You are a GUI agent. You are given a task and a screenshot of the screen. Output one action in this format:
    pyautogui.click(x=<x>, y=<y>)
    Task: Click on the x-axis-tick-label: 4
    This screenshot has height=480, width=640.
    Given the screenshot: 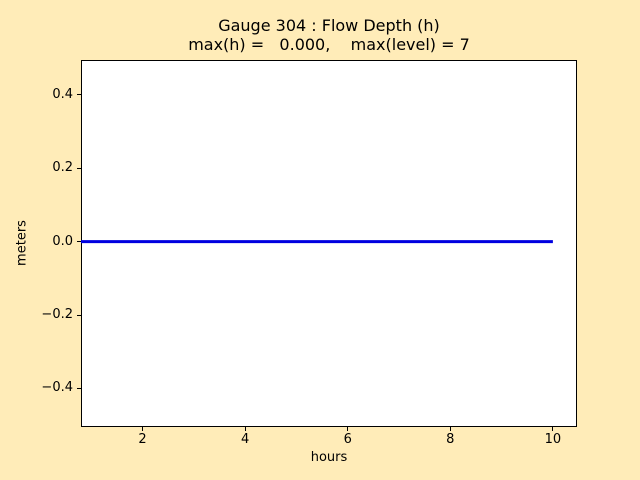 What is the action you would take?
    pyautogui.click(x=245, y=439)
    